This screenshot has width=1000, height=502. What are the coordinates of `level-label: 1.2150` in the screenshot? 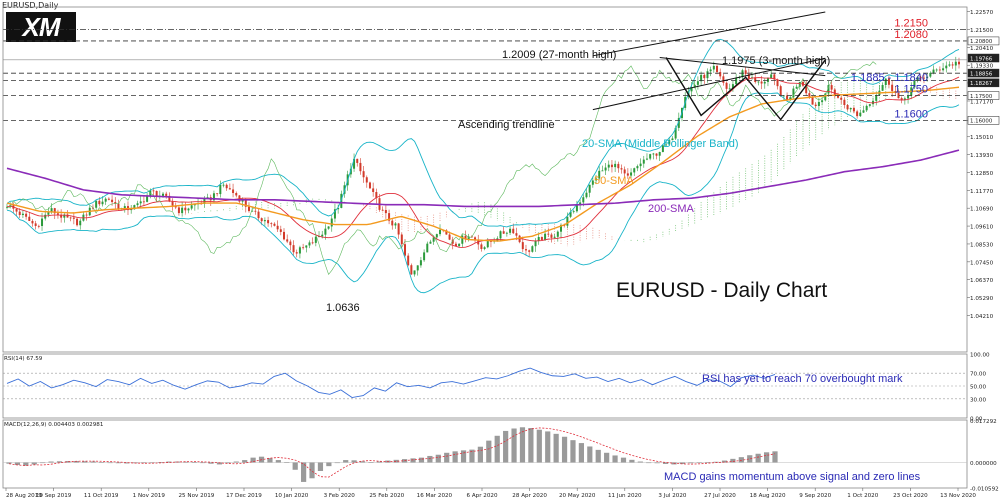 It's located at (911, 23).